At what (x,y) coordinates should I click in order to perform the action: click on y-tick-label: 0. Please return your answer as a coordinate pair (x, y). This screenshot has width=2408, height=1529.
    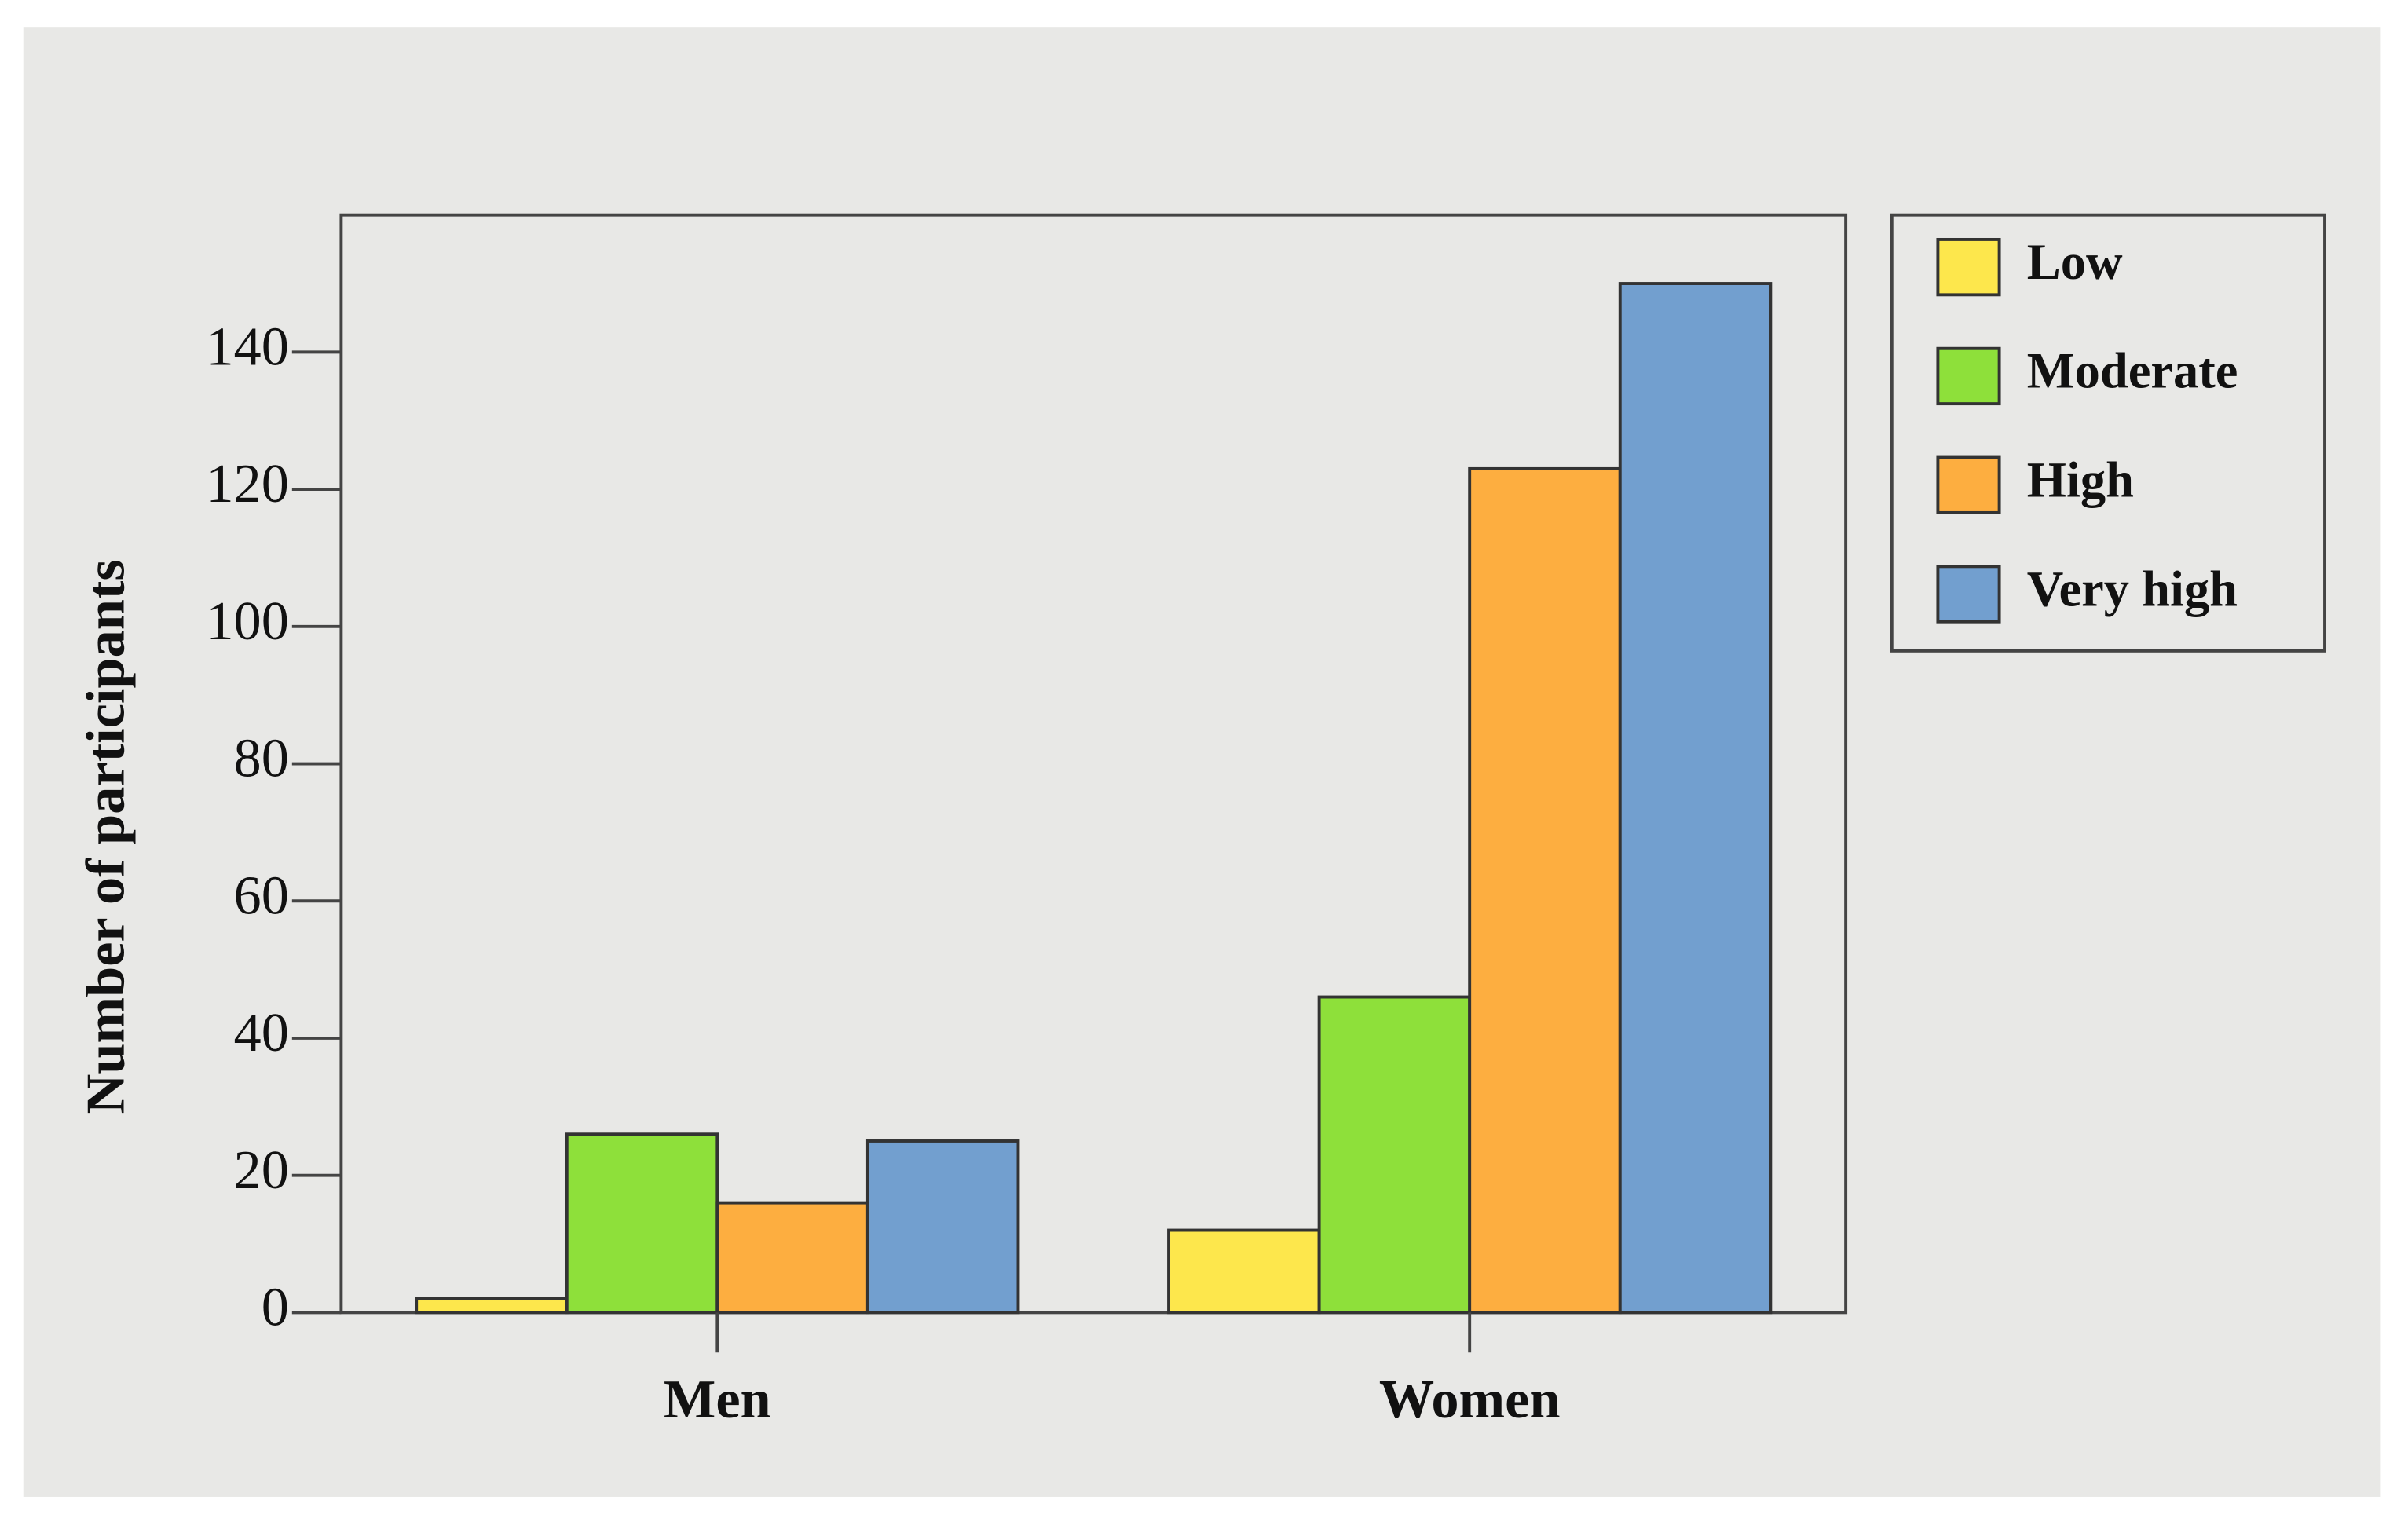
    Looking at the image, I should click on (275, 1307).